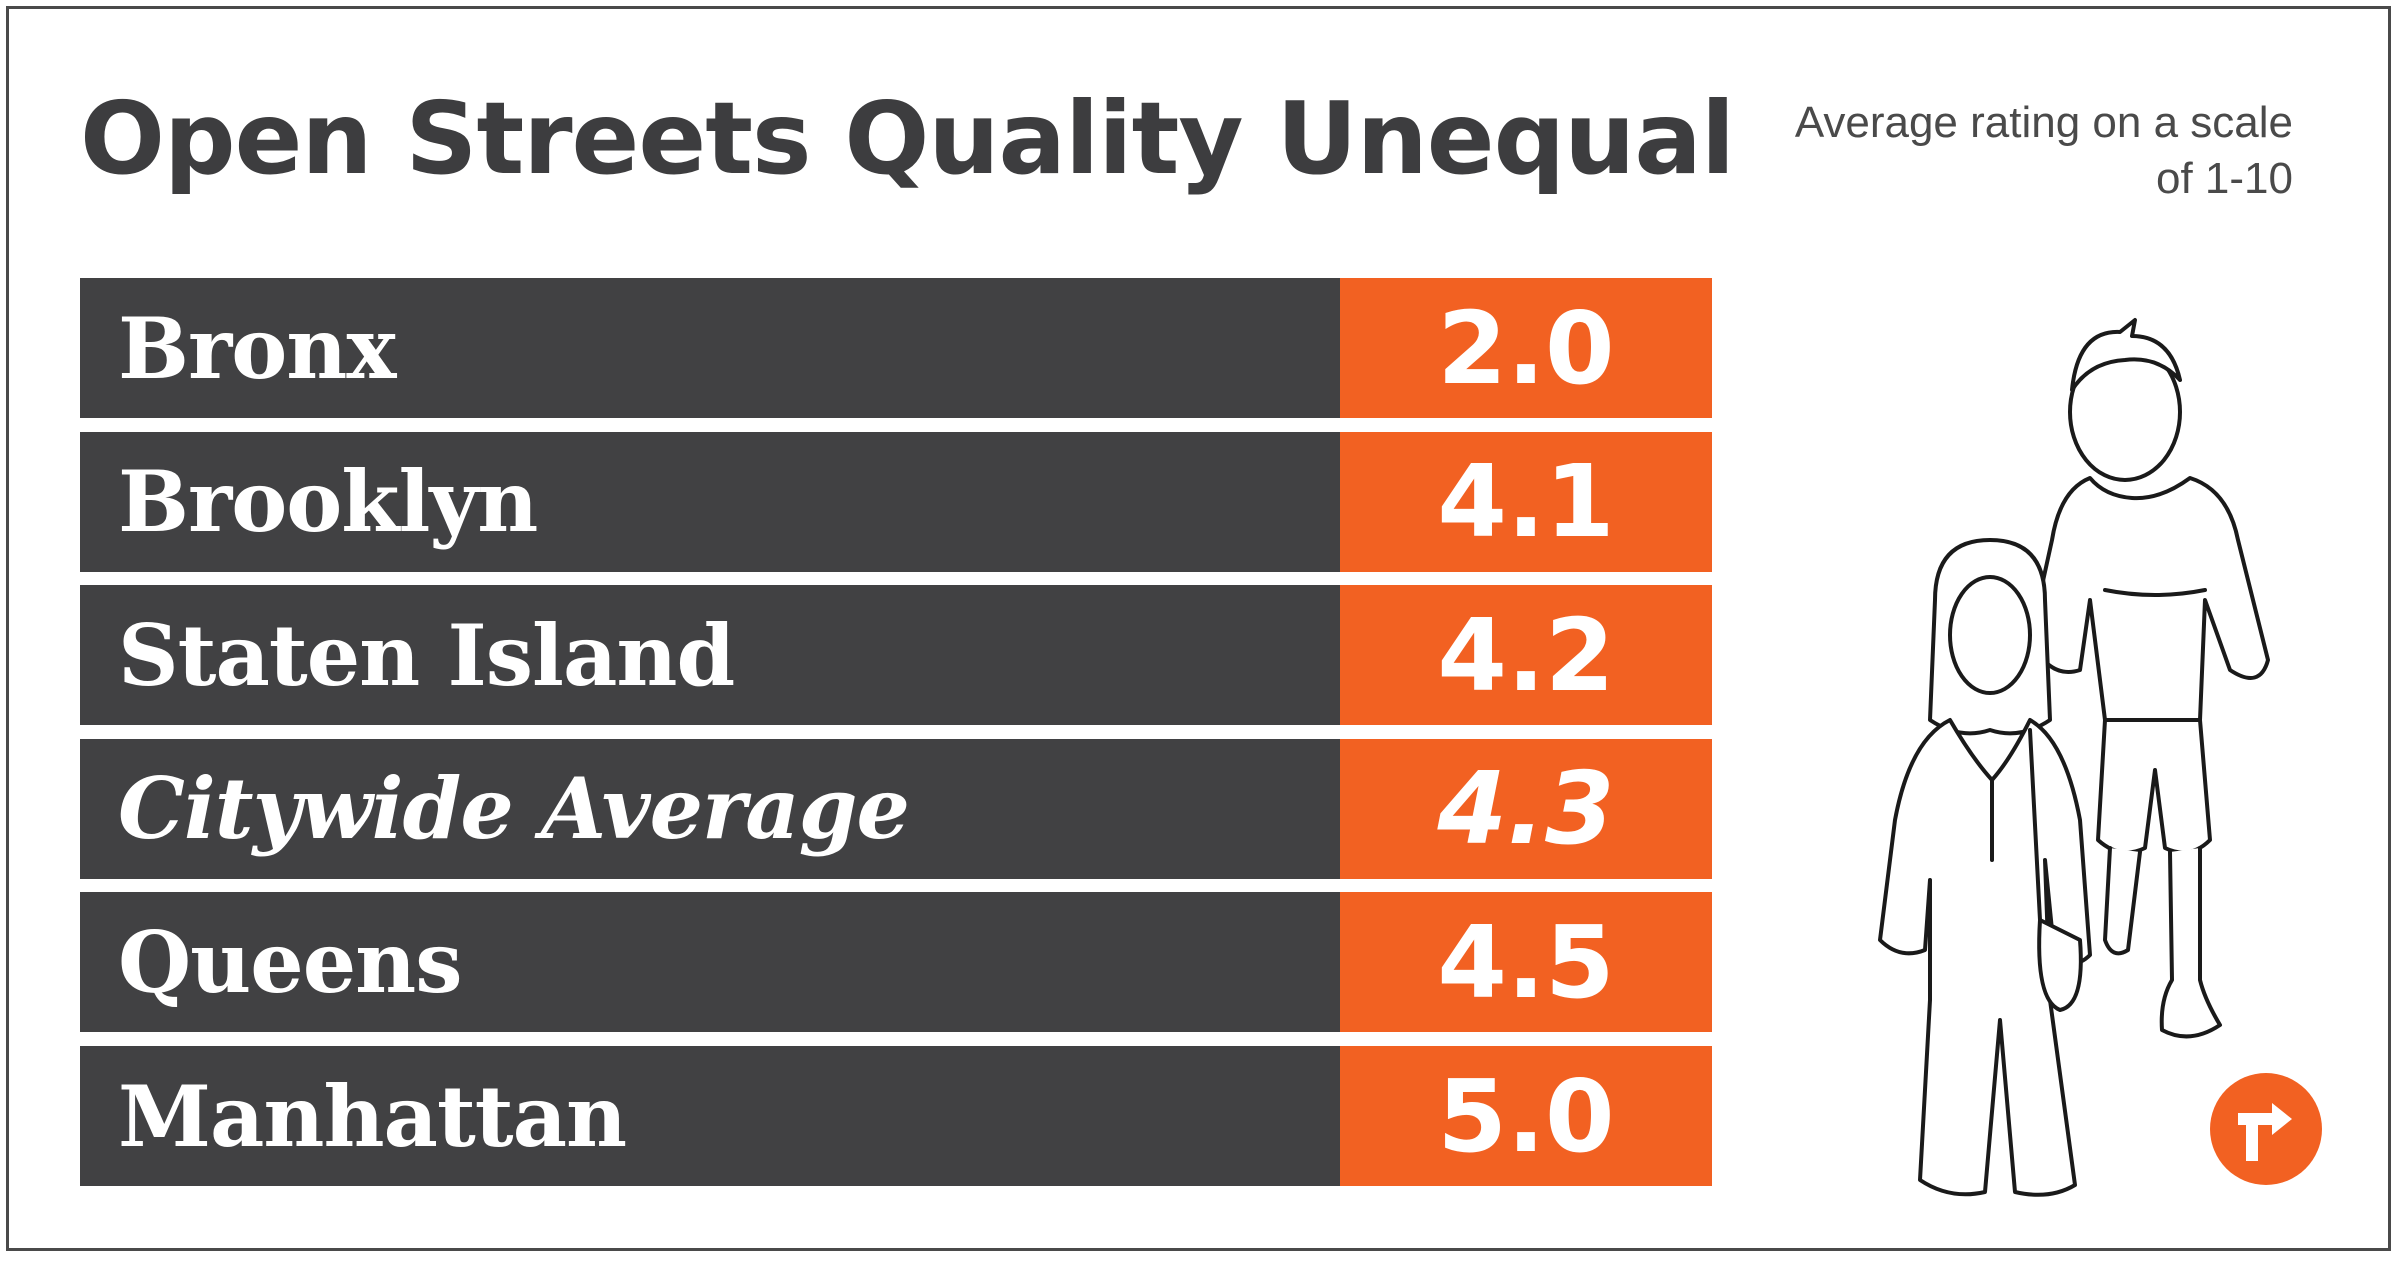 This screenshot has height=1261, width=2401. I want to click on bar-row-citywide-average: Citywide Average 4.3, so click(896, 808).